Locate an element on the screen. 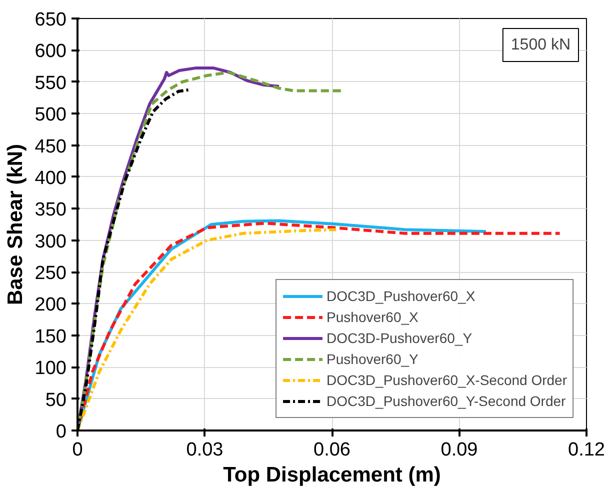  y-tick-label: 500 is located at coordinates (50, 115).